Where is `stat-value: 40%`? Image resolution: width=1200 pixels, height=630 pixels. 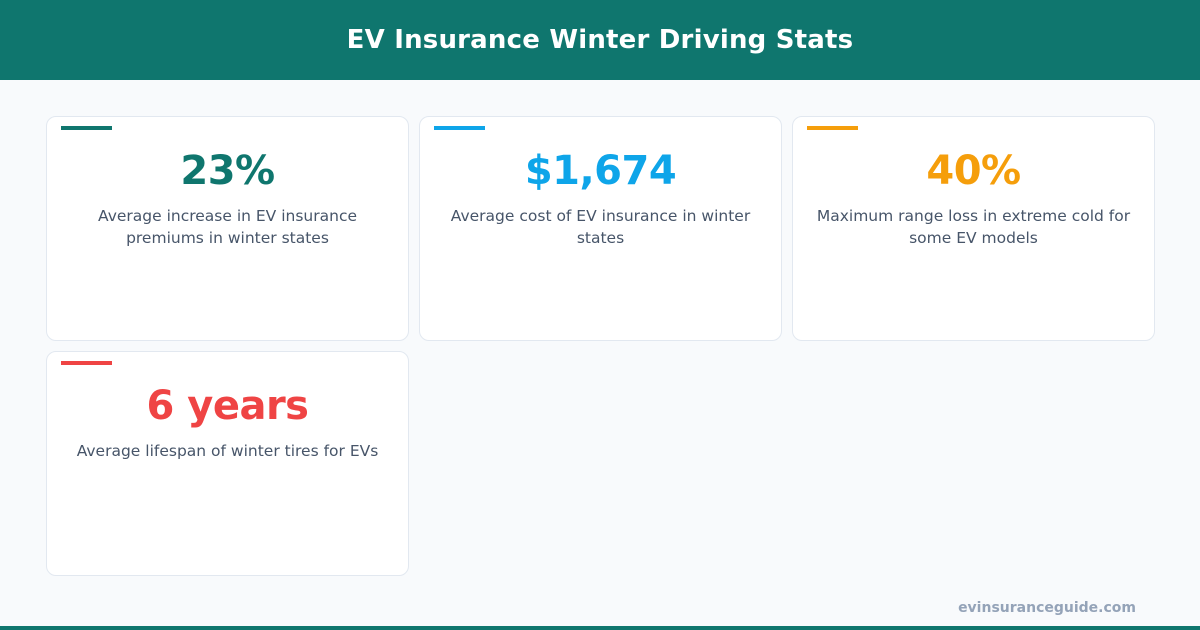
stat-value: 40% is located at coordinates (973, 171).